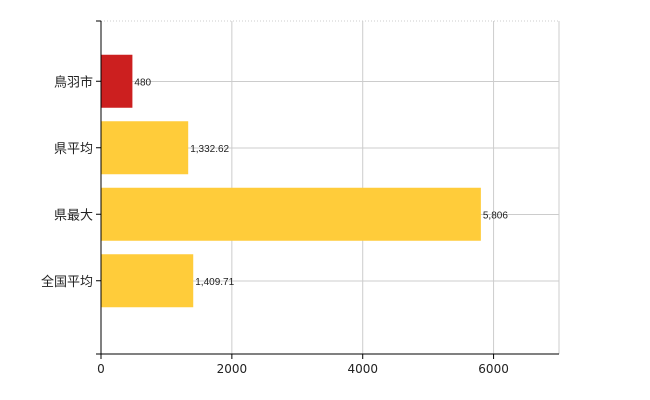  What do you see at coordinates (232, 369) in the screenshot?
I see `x-tick-label: 2000` at bounding box center [232, 369].